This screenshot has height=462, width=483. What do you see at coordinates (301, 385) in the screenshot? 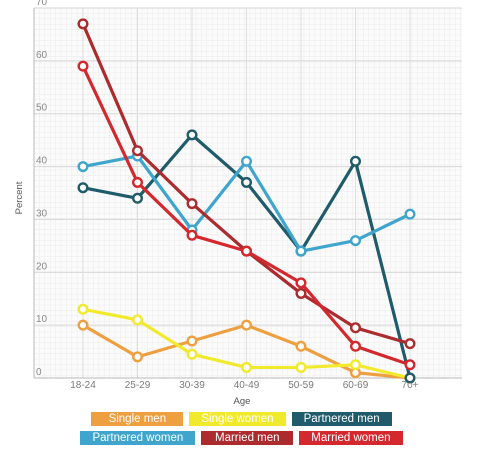
I see `x-tick-label: 50-59` at bounding box center [301, 385].